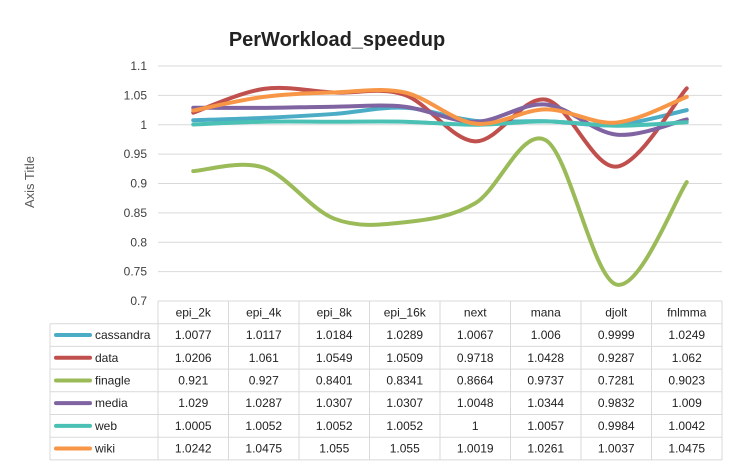  What do you see at coordinates (404, 358) in the screenshot?
I see `data-label: 1.0509` at bounding box center [404, 358].